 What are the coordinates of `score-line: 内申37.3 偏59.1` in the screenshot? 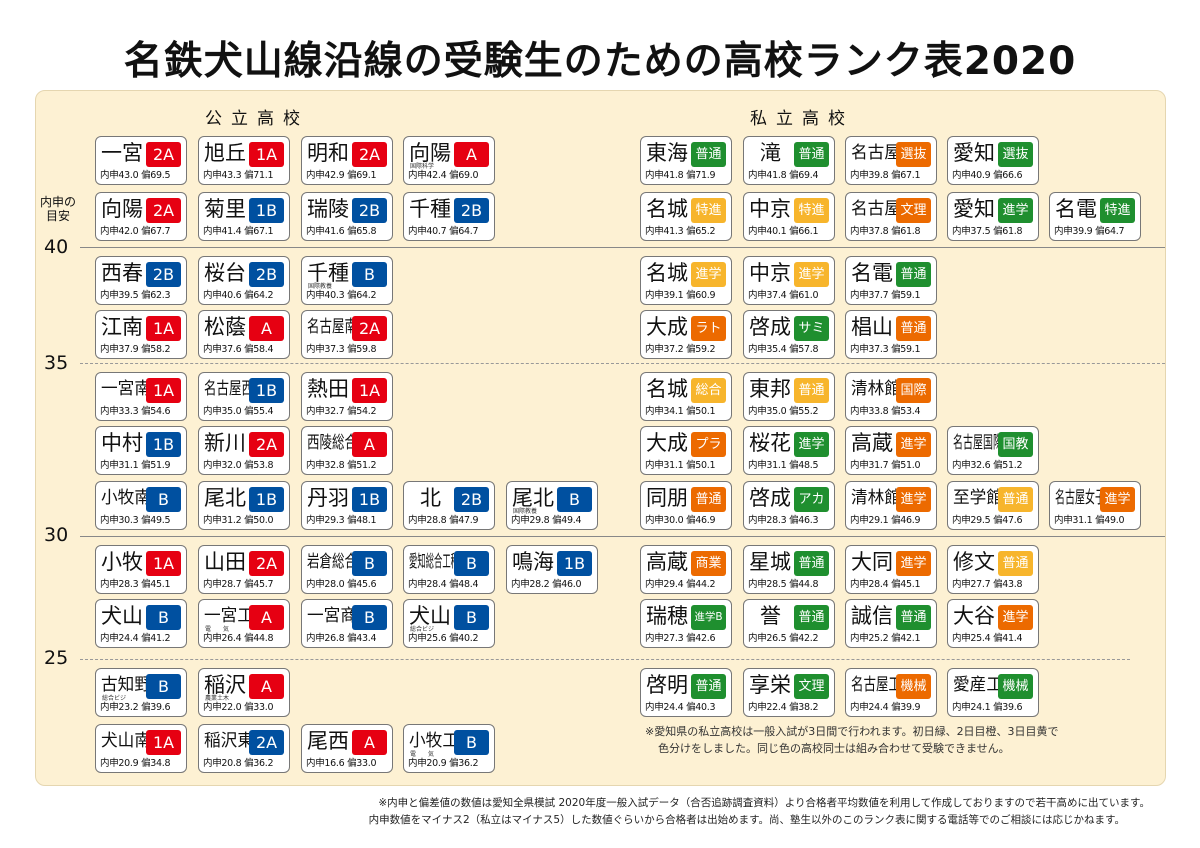 It's located at (892, 349).